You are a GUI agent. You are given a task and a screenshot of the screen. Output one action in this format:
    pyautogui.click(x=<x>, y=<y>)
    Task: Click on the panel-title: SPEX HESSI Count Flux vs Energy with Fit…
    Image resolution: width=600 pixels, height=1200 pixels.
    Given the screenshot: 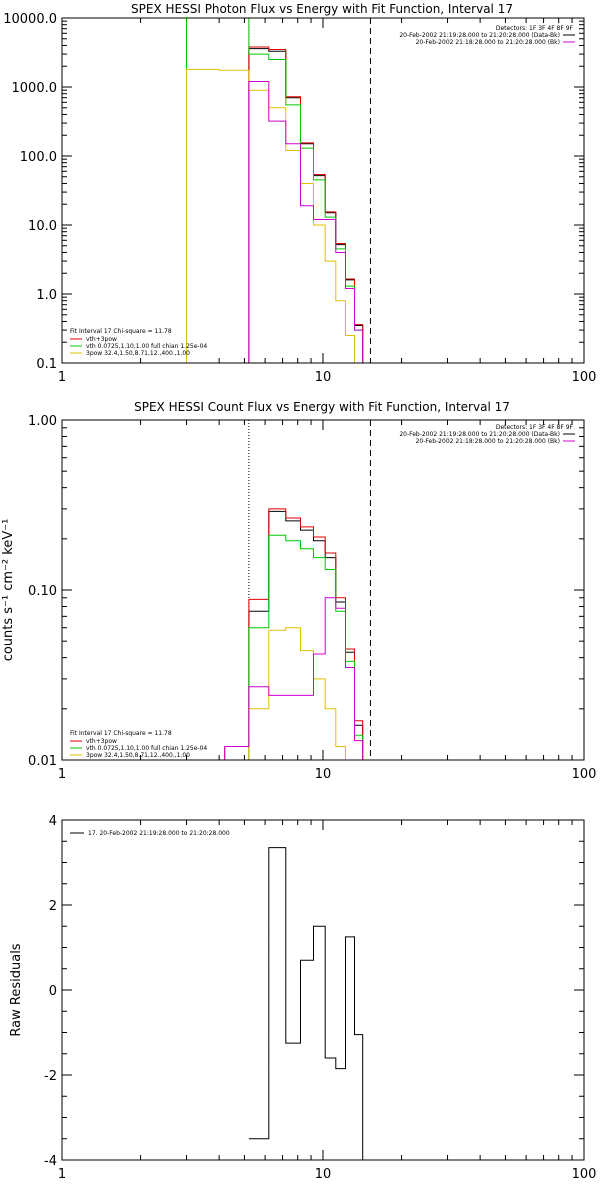 What is the action you would take?
    pyautogui.click(x=322, y=407)
    